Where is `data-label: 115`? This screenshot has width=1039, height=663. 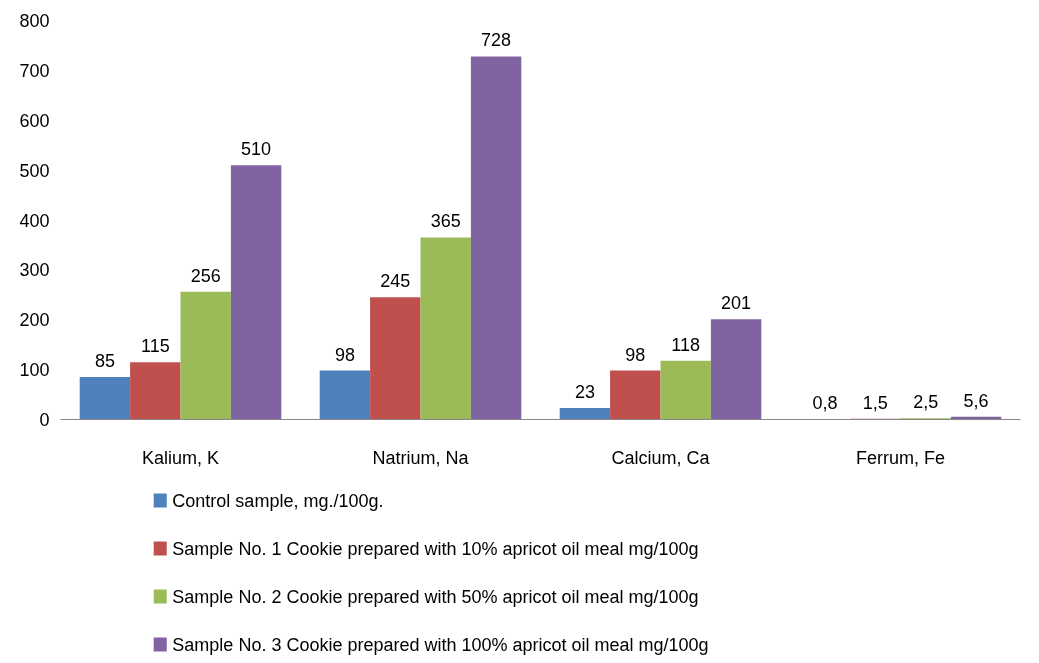
data-label: 115 is located at coordinates (155, 346).